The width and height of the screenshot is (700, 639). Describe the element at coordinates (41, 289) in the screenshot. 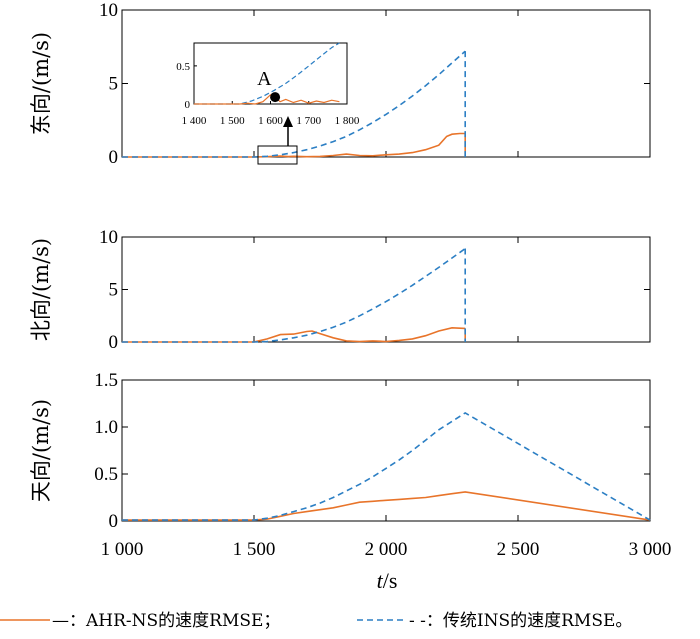

I see `y-axis-label: 北向/(m/s)` at that location.